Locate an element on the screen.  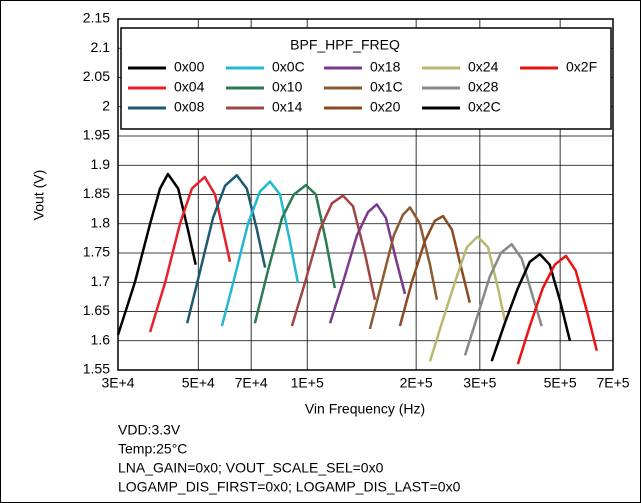
y-tick-label: 2.15 is located at coordinates (96, 18).